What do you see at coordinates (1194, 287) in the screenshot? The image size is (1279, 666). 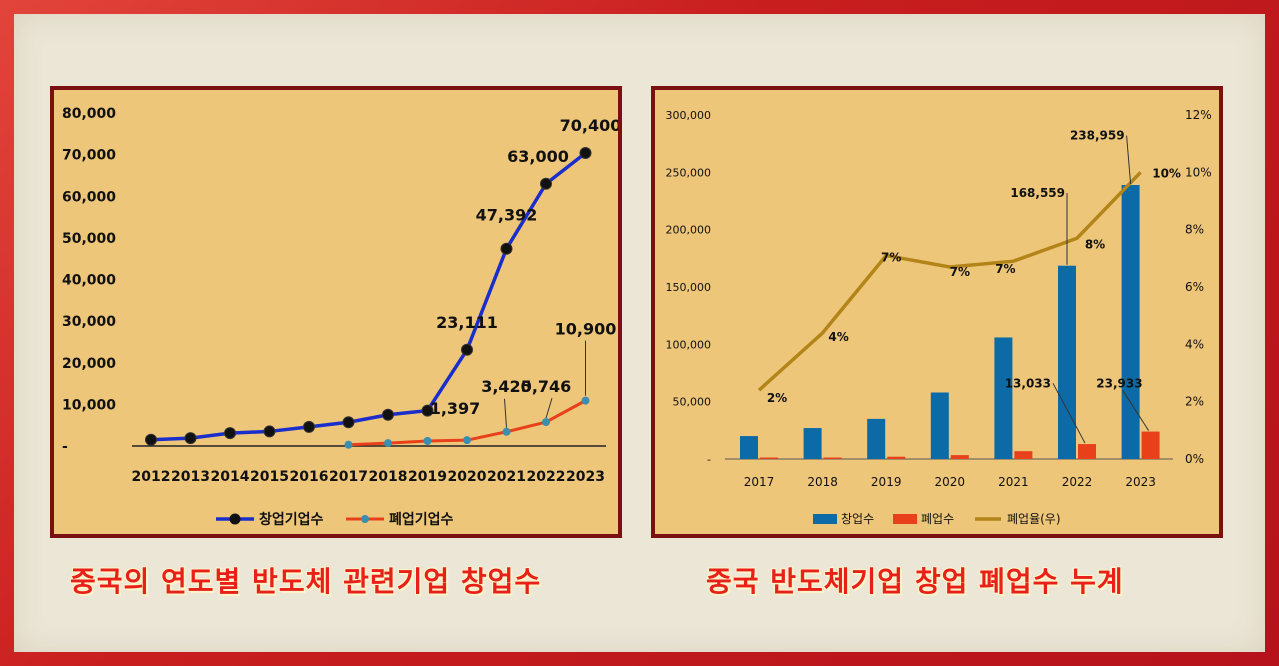 I see `y-right-tick-label: 6%` at bounding box center [1194, 287].